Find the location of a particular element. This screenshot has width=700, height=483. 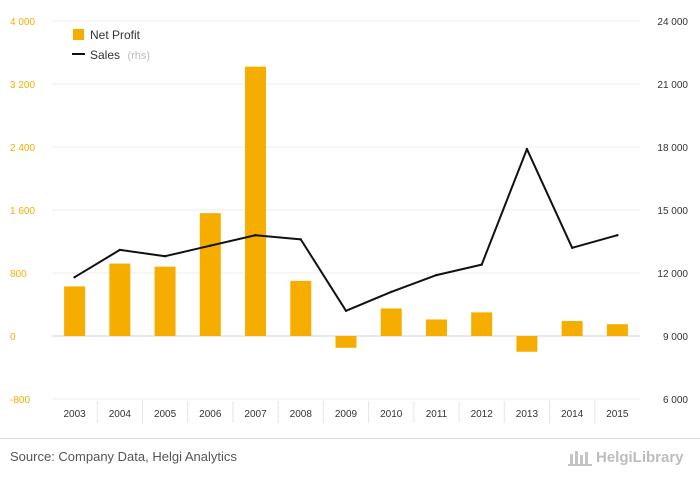

brand-logo: HelgiLibrary is located at coordinates (626, 457).